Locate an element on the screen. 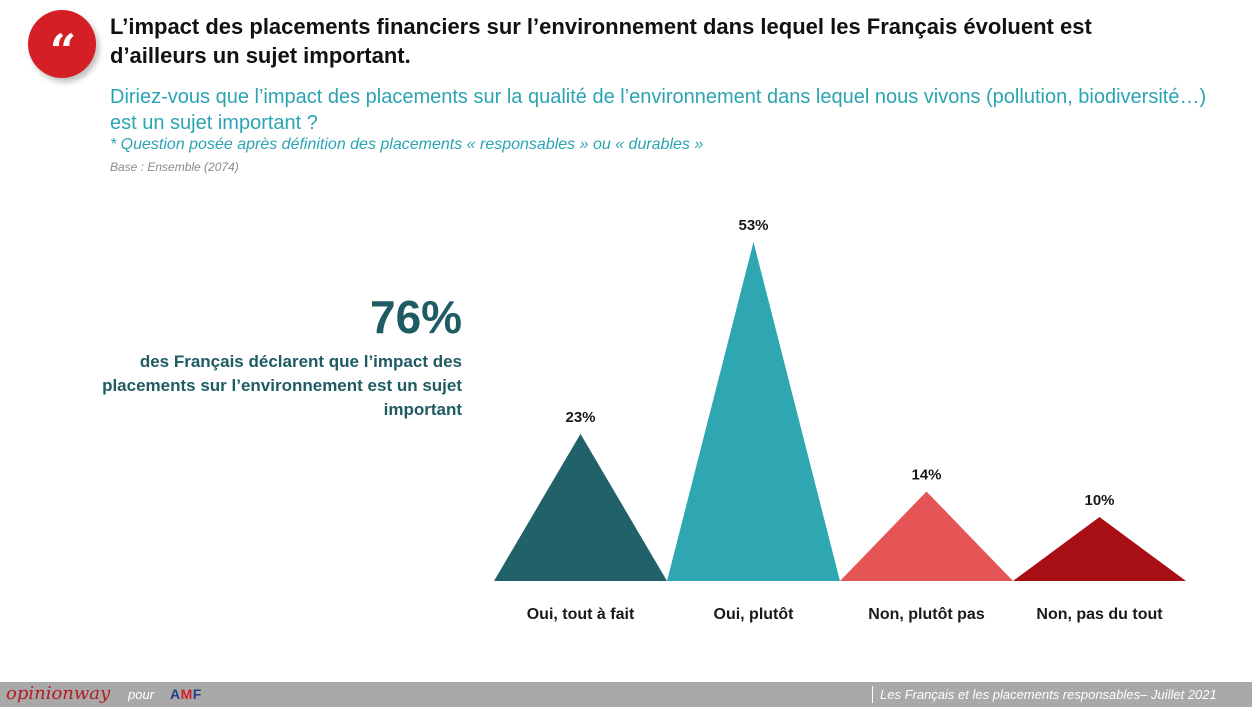 This screenshot has height=707, width=1252. category-label: Oui, tout à fait is located at coordinates (581, 614).